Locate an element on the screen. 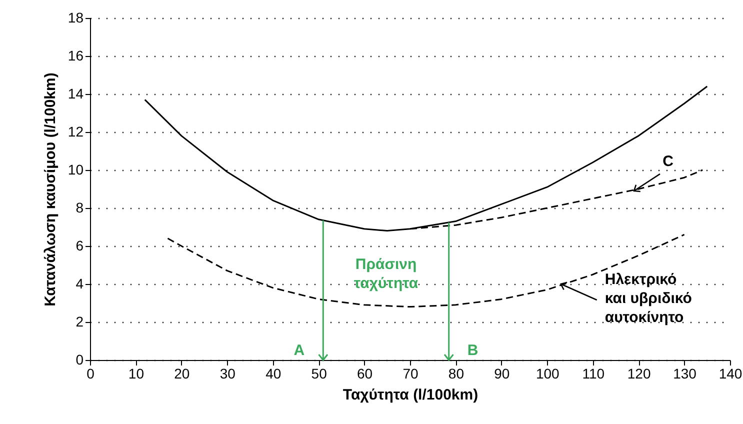  x-tick-label: 20 is located at coordinates (182, 374).